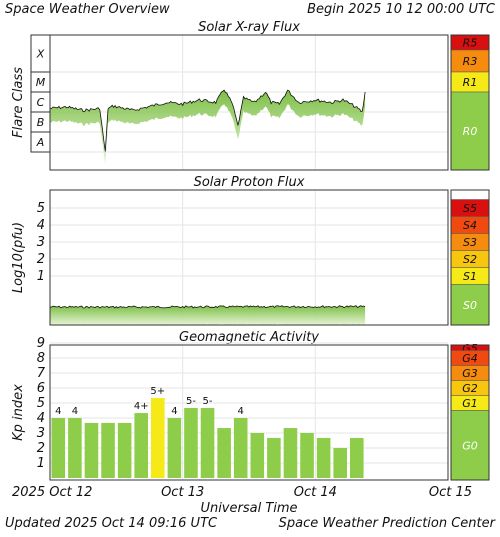 Image resolution: width=500 pixels, height=537 pixels. Describe the element at coordinates (41, 358) in the screenshot. I see `kp-ytick-label: 8` at that location.